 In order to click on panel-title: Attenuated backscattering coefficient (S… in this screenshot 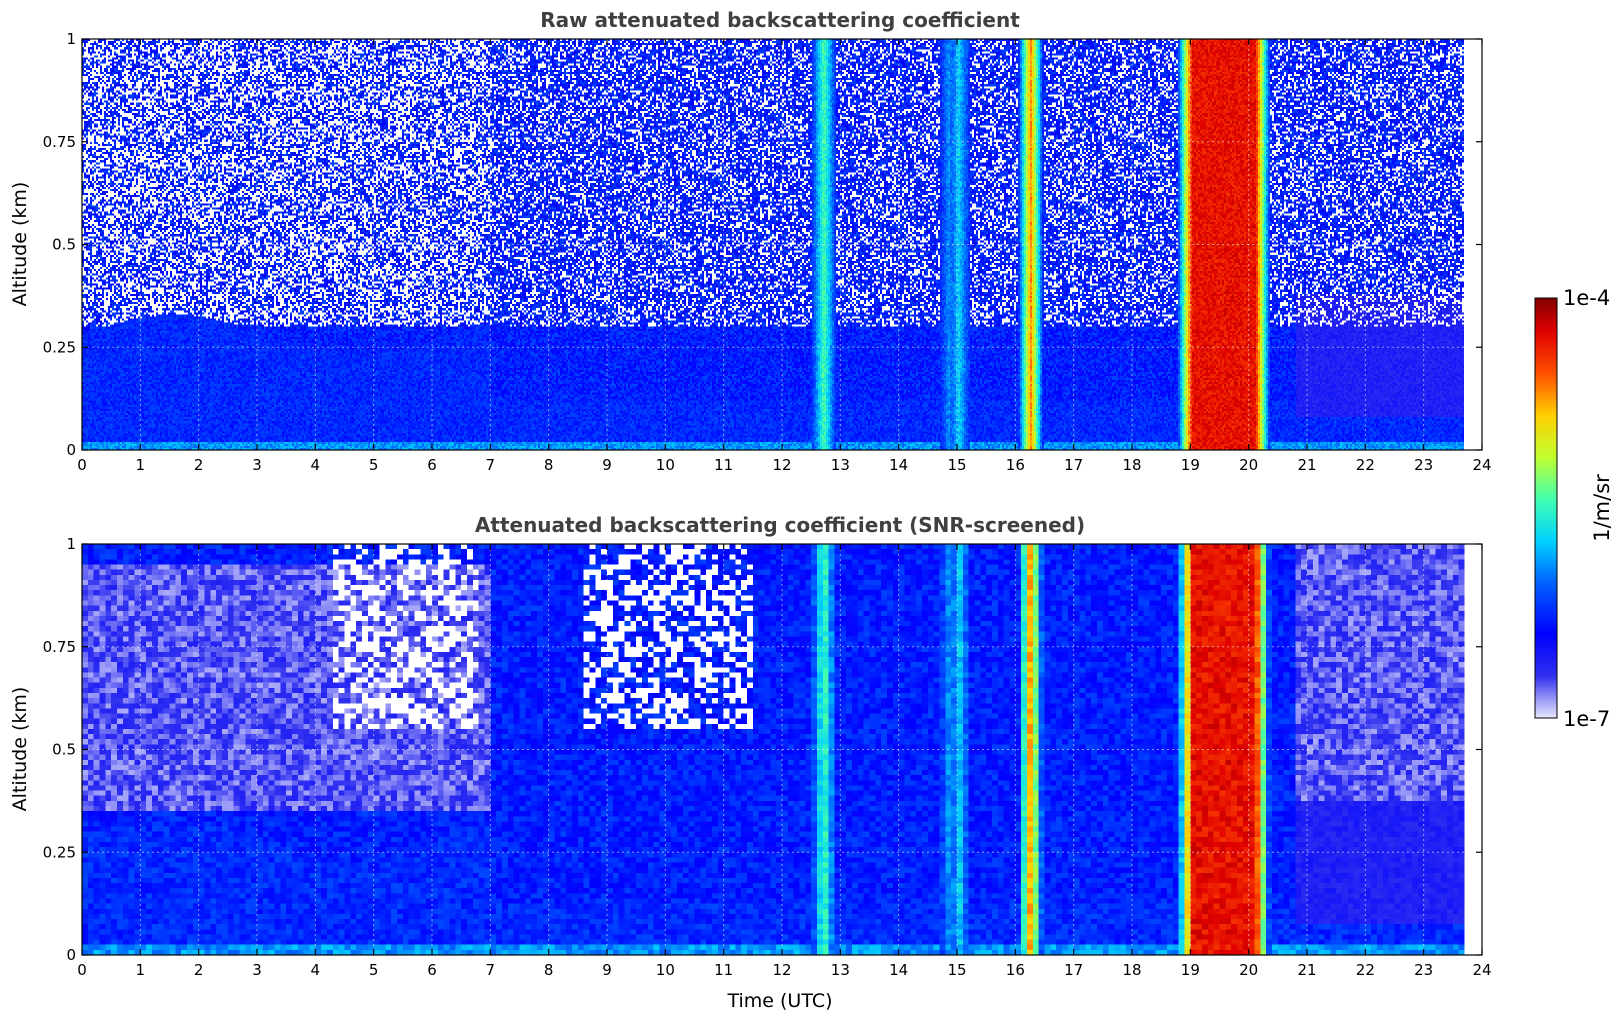, I will do `click(780, 525)`.